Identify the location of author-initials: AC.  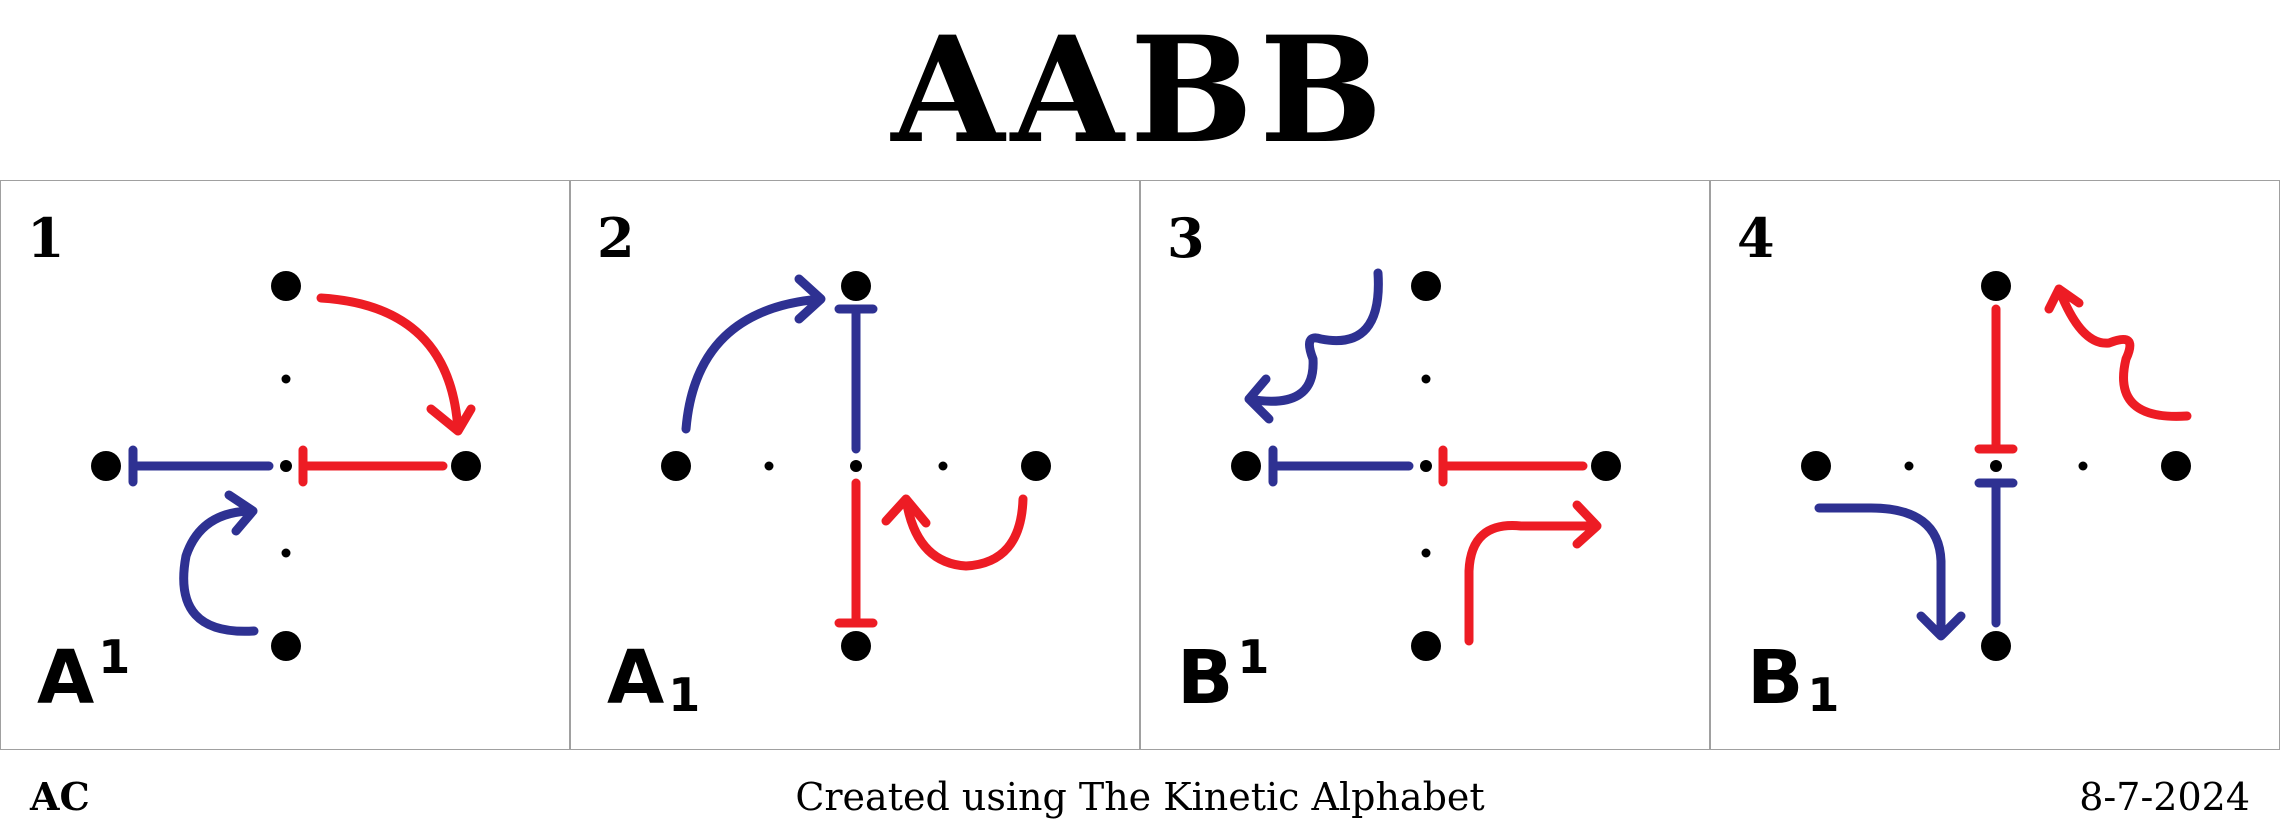
(60, 796).